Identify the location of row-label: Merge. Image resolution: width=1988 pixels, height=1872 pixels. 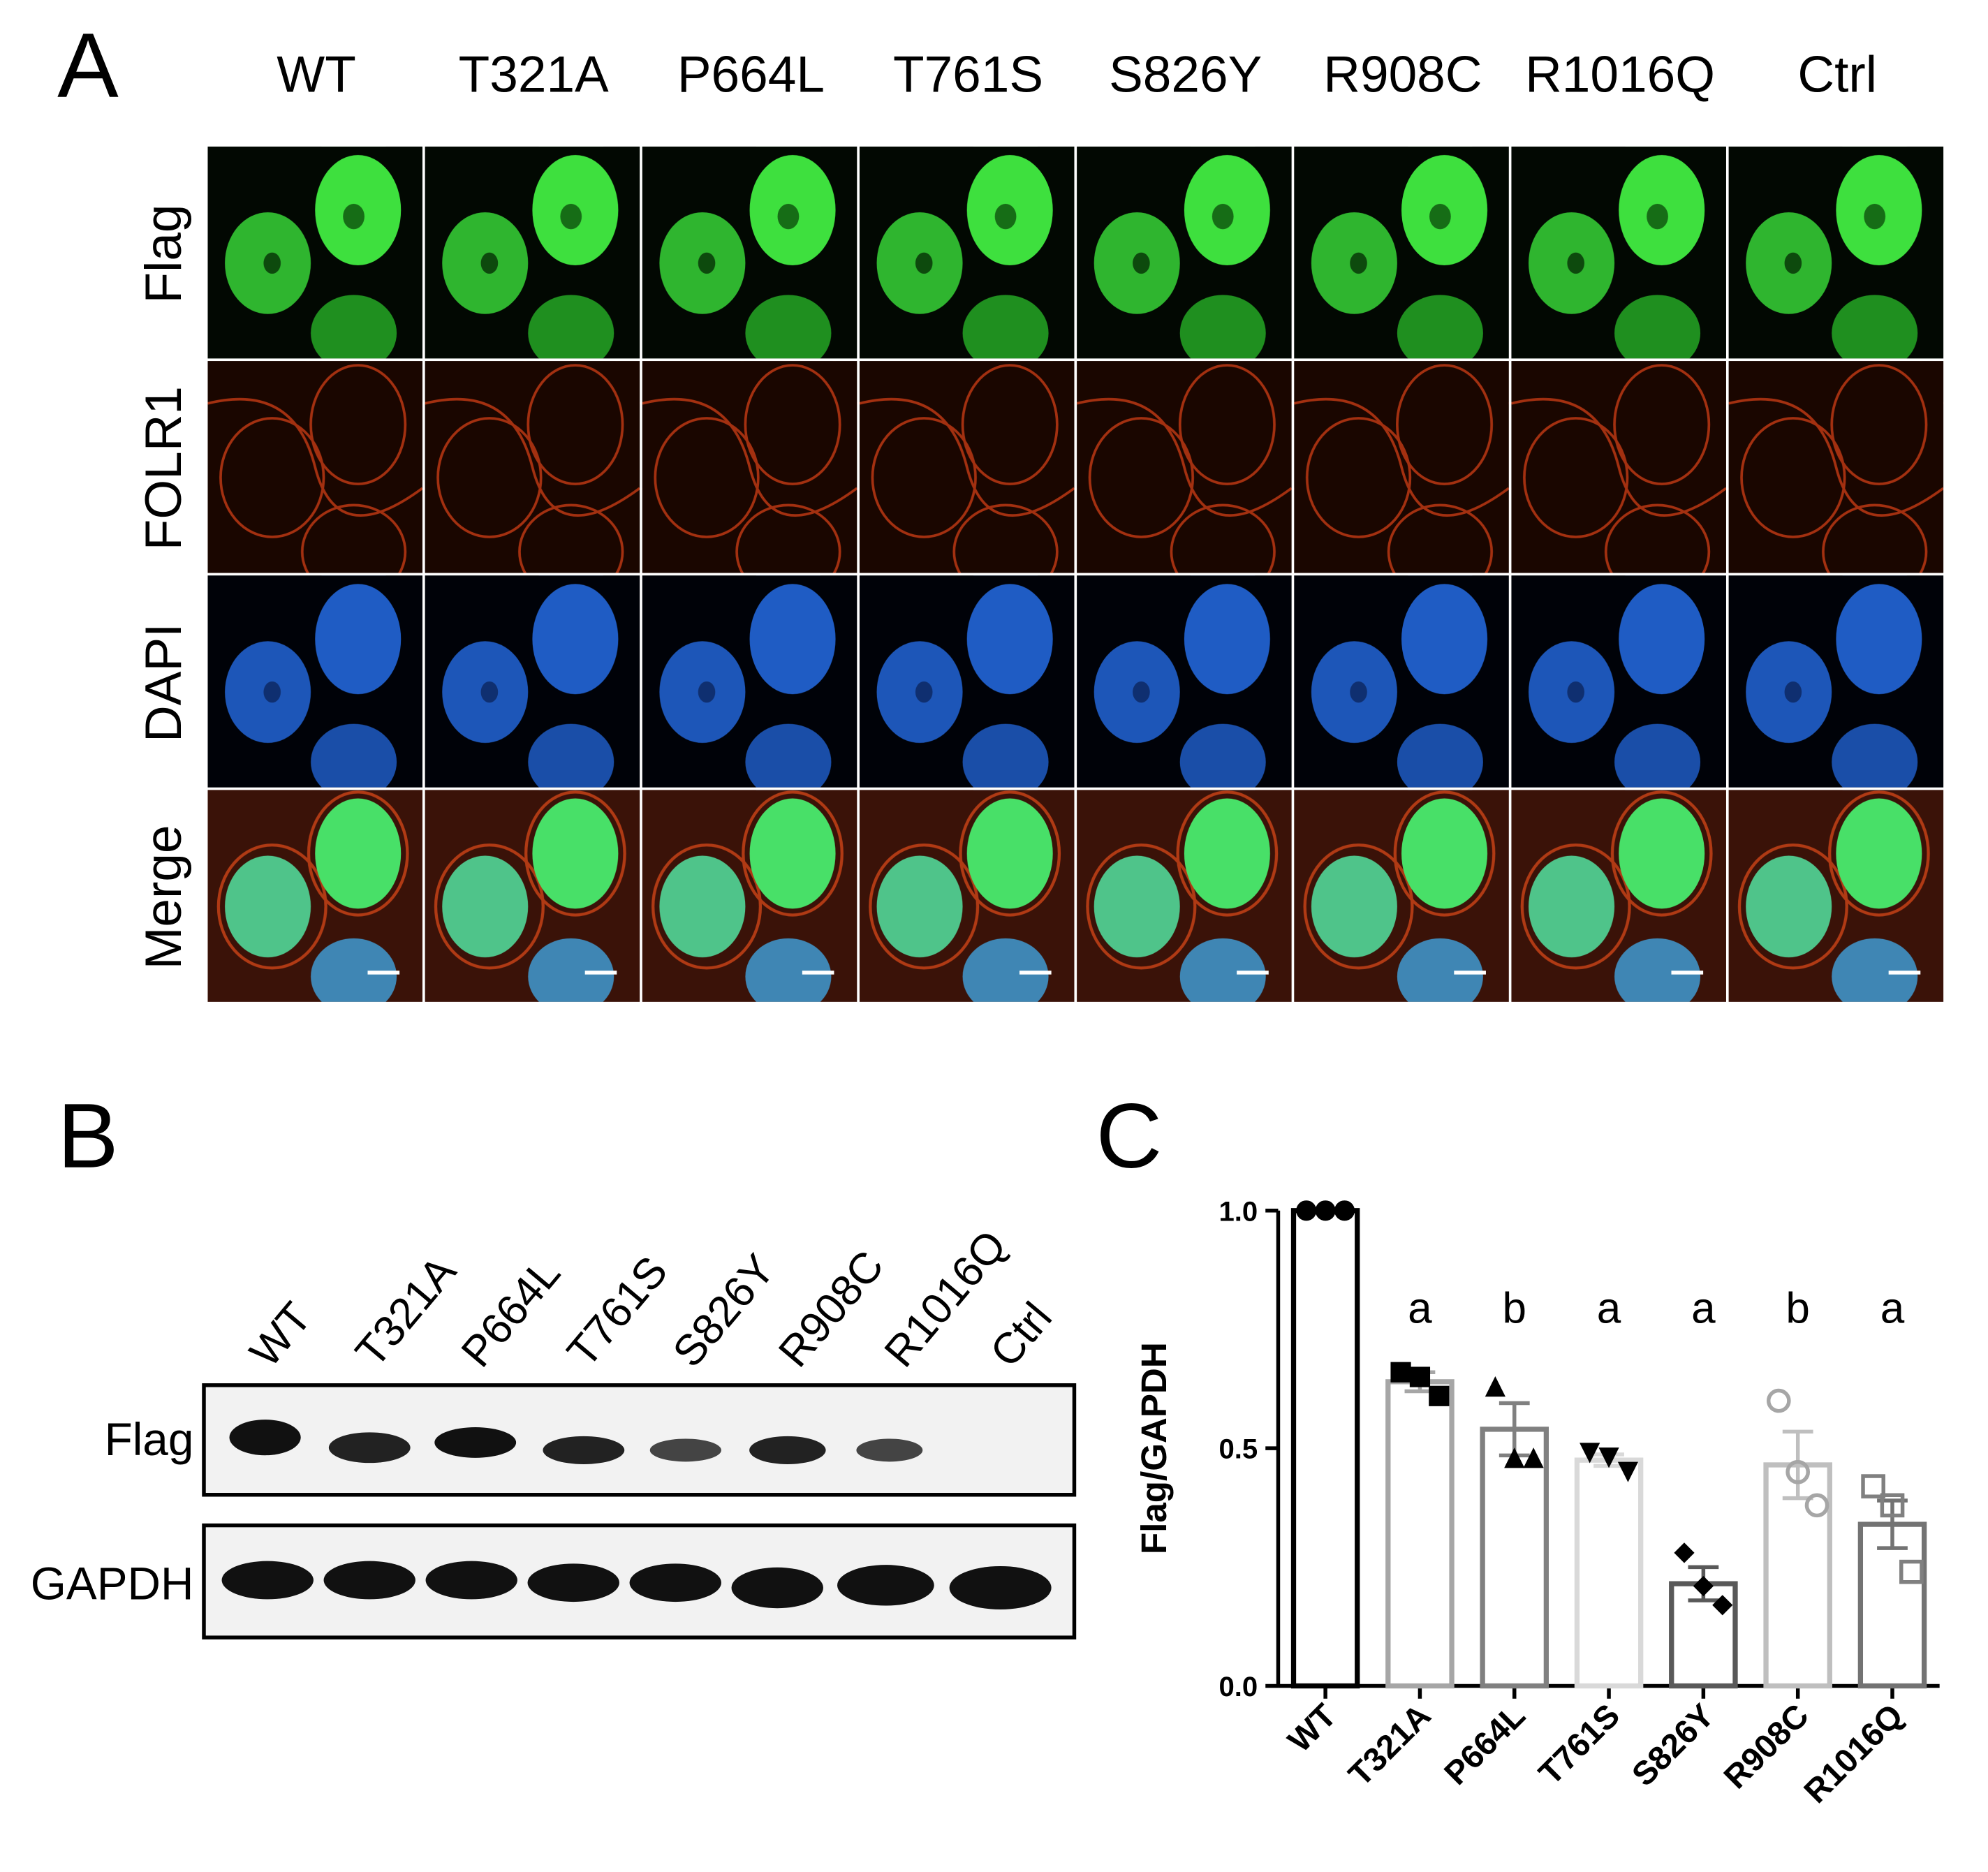
(163, 897).